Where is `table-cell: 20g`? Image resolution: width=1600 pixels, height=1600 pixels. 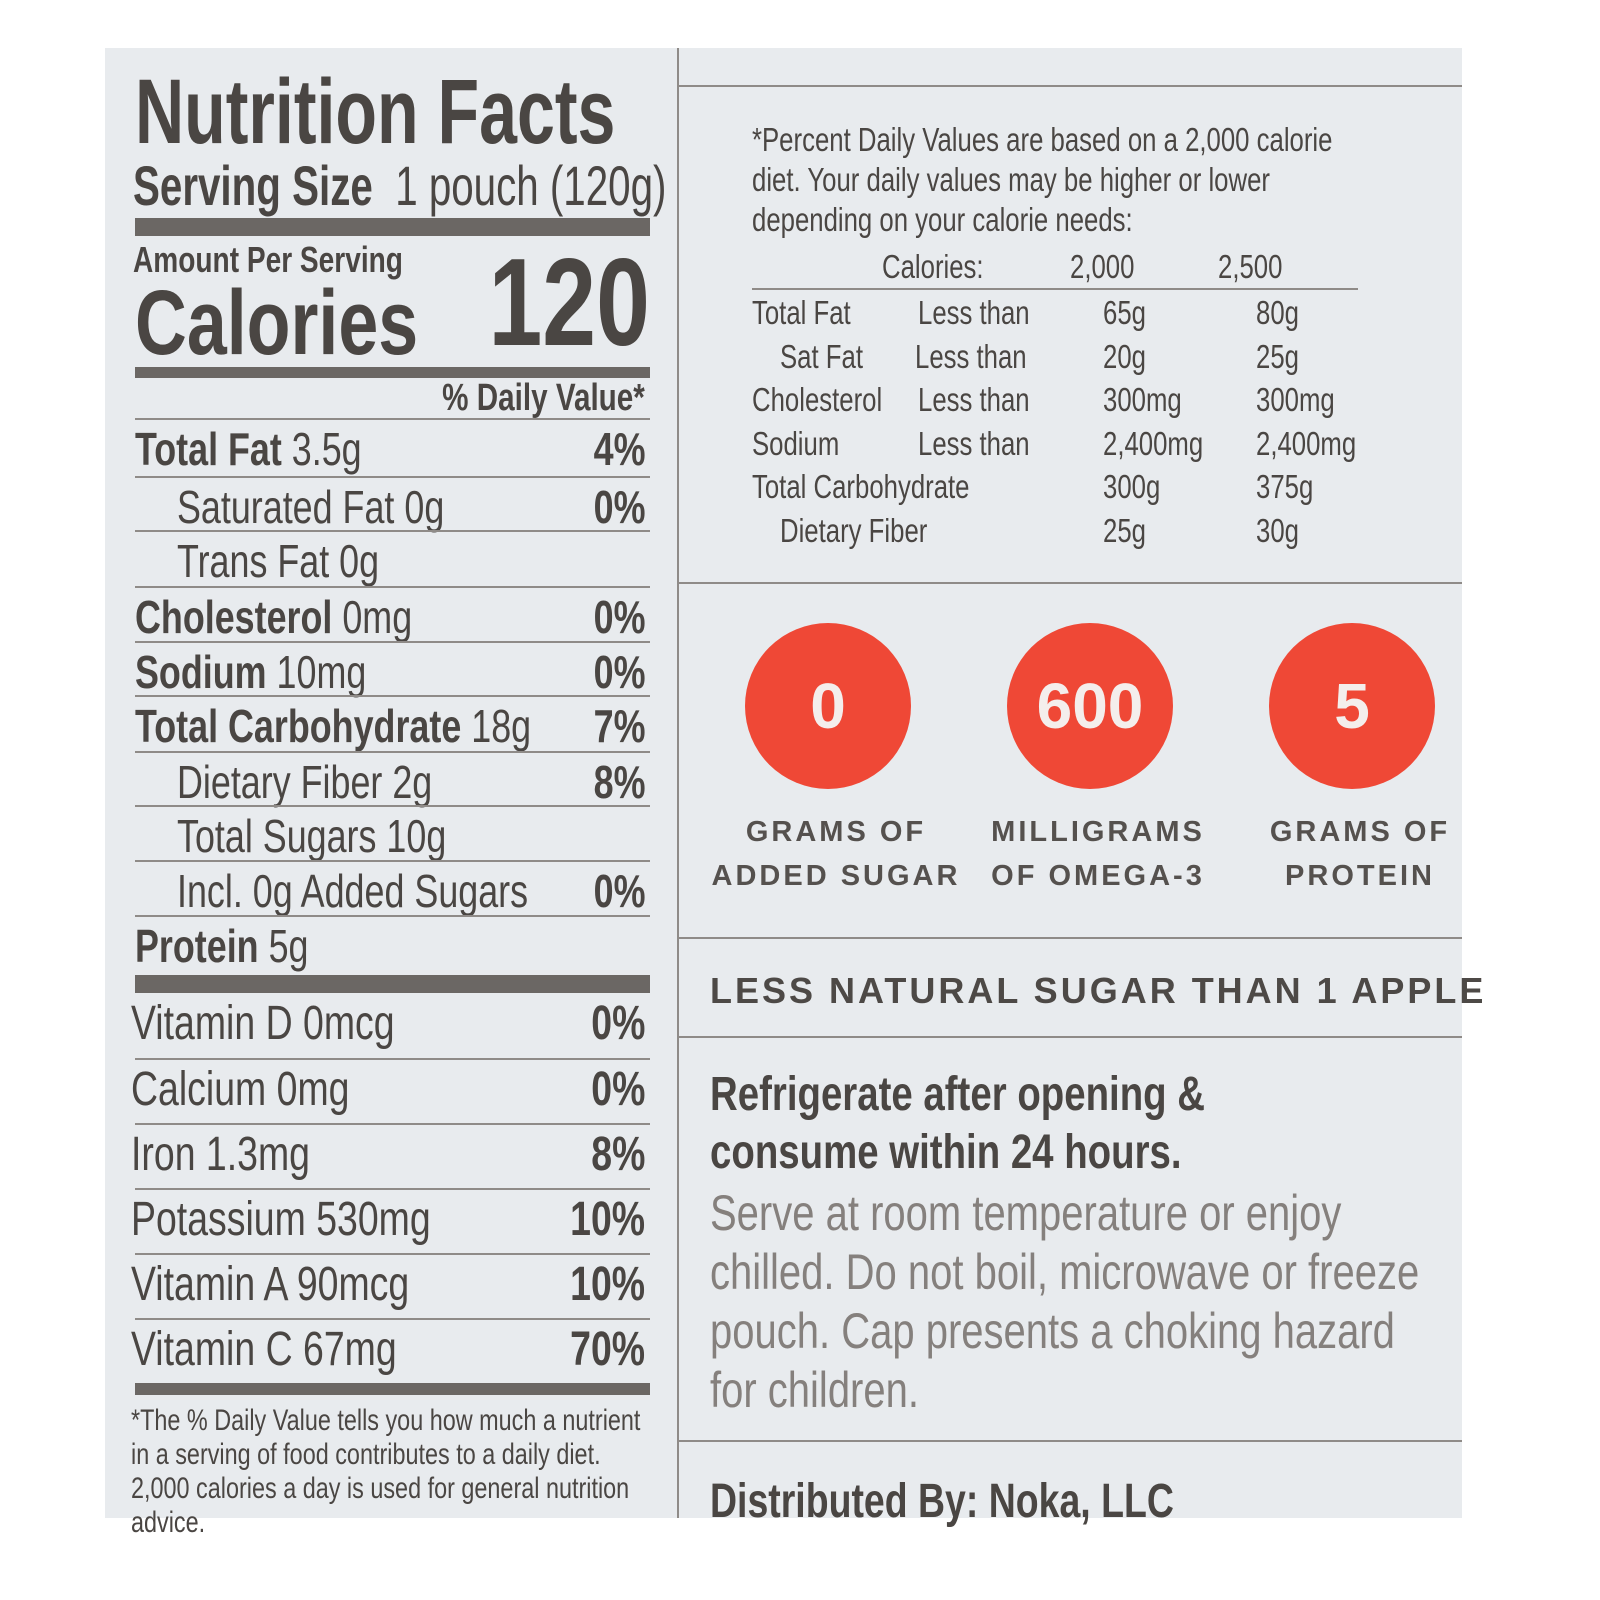
table-cell: 20g is located at coordinates (1130, 357).